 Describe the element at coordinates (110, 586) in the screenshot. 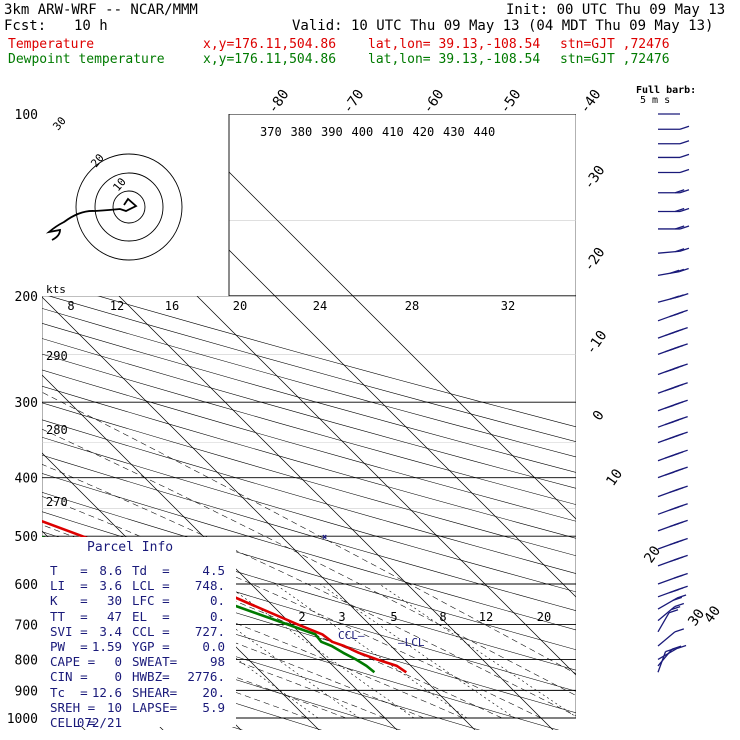

I see `parcel-info-cell: 3.6` at that location.